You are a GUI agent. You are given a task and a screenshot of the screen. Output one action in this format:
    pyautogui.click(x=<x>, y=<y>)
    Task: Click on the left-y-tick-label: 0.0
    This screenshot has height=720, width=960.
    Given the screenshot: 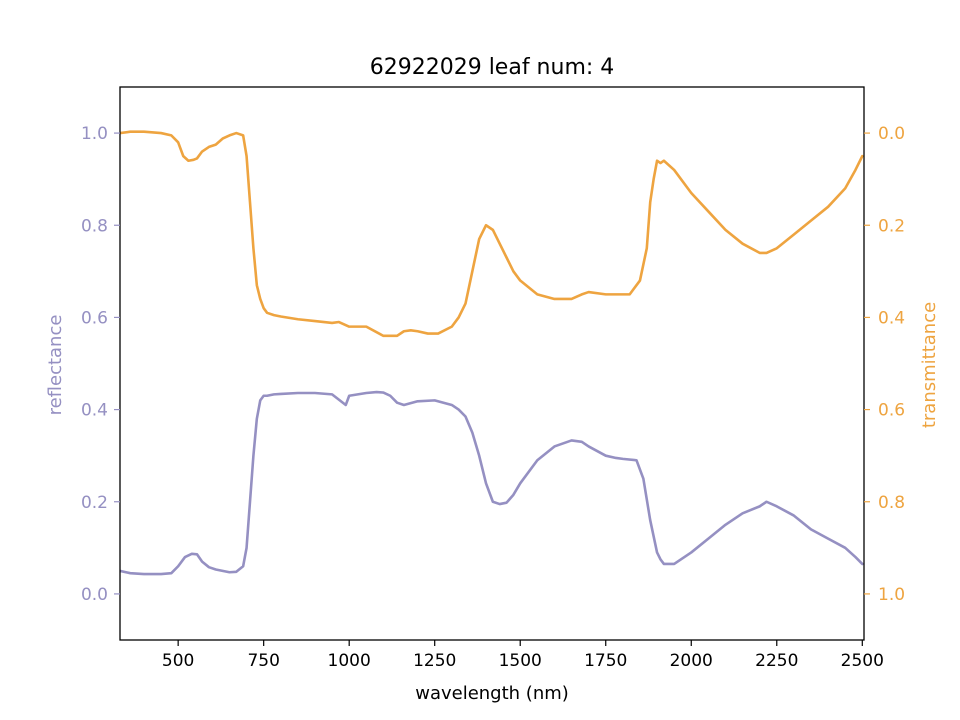 What is the action you would take?
    pyautogui.click(x=94, y=595)
    